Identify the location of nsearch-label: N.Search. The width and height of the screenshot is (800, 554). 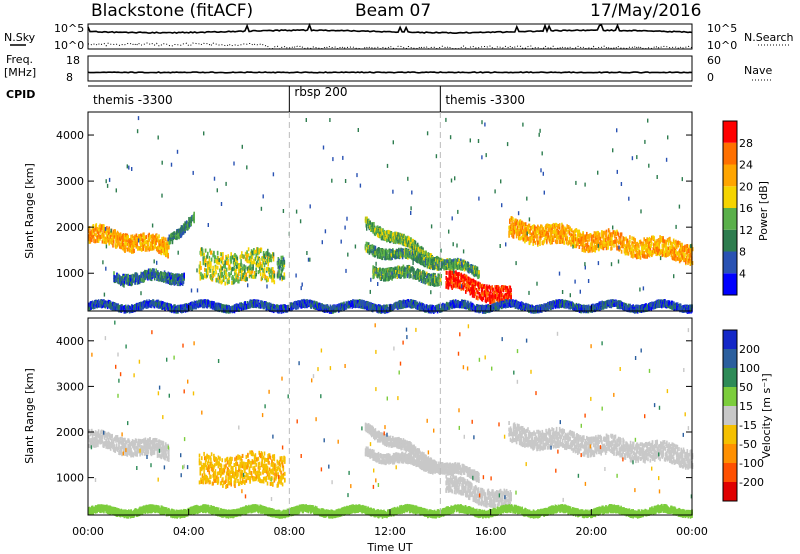
(769, 37).